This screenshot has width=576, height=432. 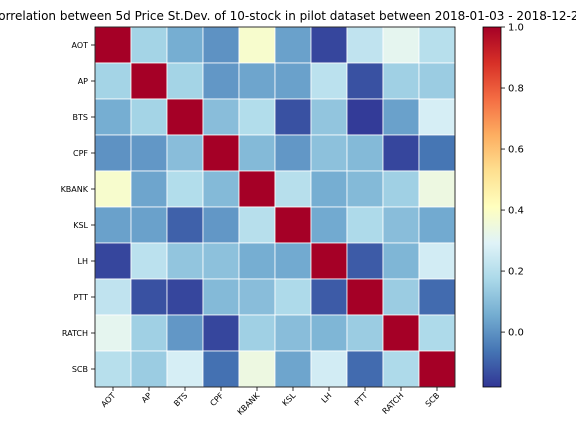 What do you see at coordinates (78, 207) in the screenshot?
I see `y-axis: AOT AP BTS CPF KBANK KSL LH PTT RATCH SCB` at bounding box center [78, 207].